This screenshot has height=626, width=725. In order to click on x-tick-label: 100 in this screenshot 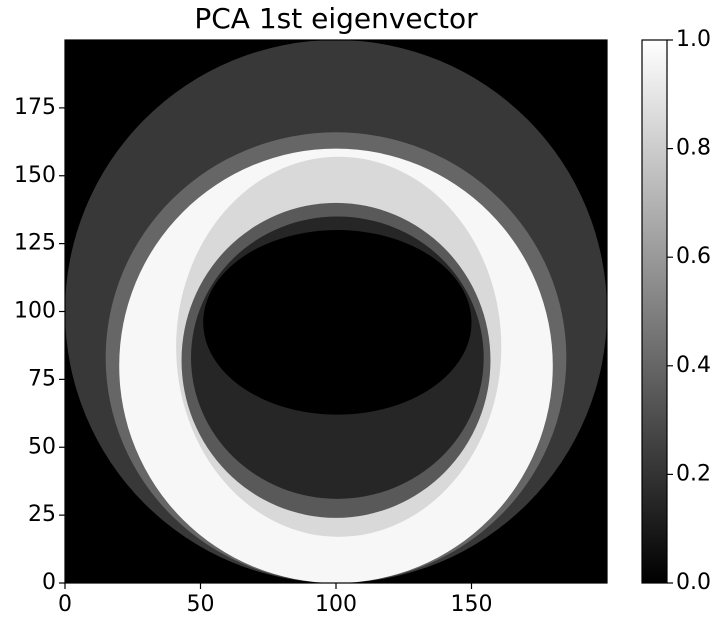, I will do `click(336, 604)`.